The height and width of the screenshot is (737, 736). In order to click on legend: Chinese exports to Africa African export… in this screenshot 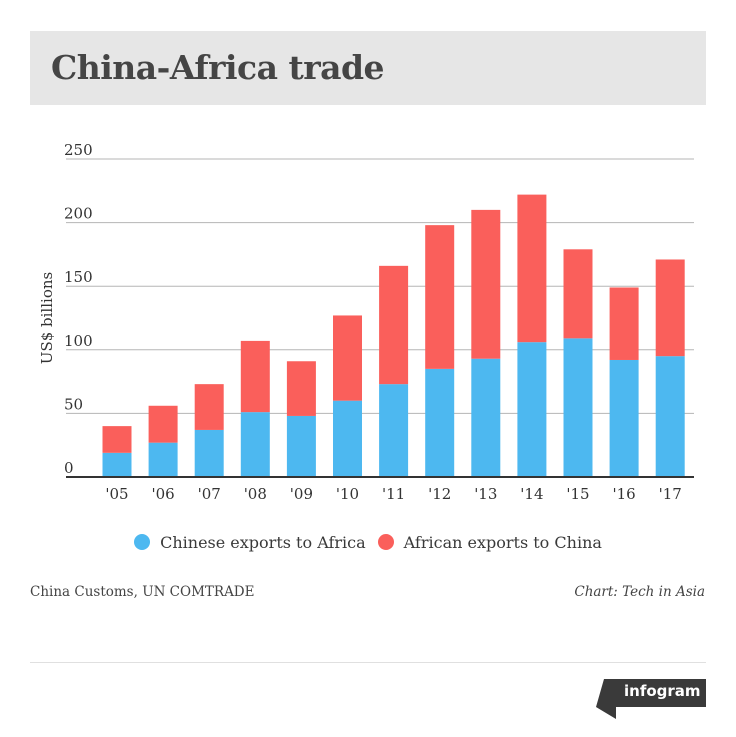, I will do `click(368, 542)`.